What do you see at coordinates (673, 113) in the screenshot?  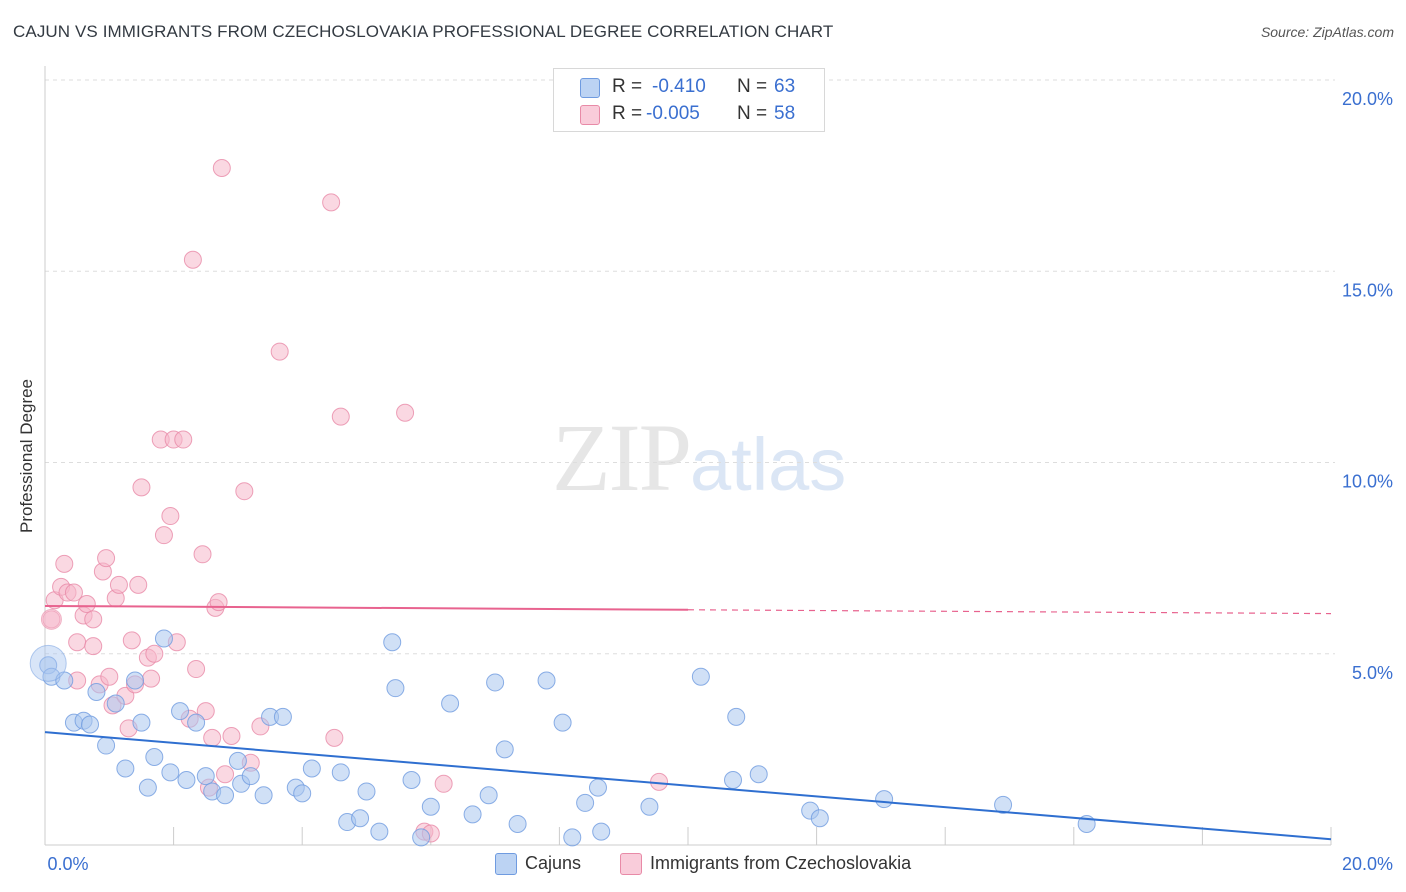 I see `legend-r-value: -0.005` at bounding box center [673, 113].